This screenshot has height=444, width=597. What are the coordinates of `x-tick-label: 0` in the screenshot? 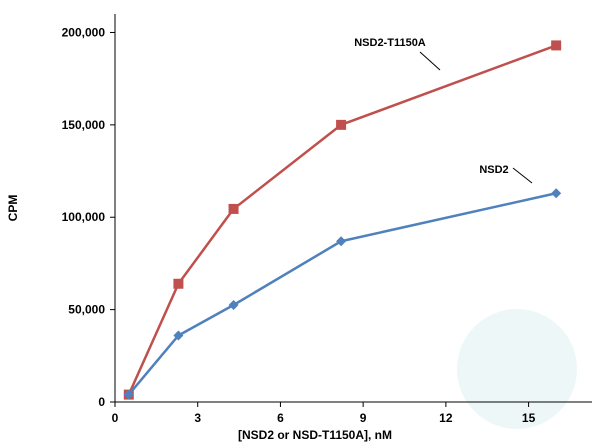 It's located at (115, 418).